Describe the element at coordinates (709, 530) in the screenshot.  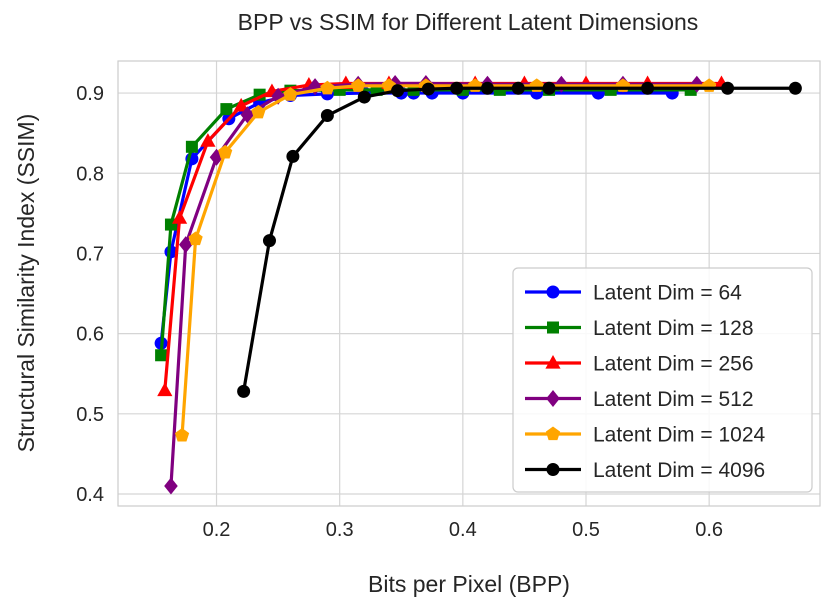
I see `x-tick-label: 0.6` at that location.